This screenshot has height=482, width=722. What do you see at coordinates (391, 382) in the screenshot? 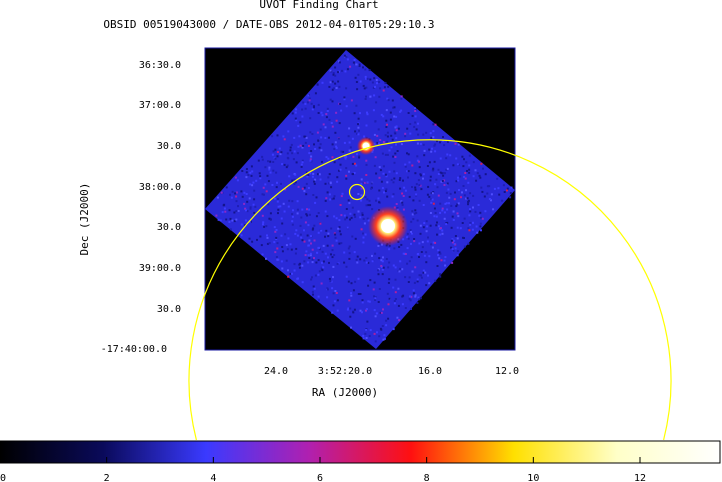
I see `x-axis: 24.0 3:52:20.0 16.0 12.0 RA (J2000)` at bounding box center [391, 382].